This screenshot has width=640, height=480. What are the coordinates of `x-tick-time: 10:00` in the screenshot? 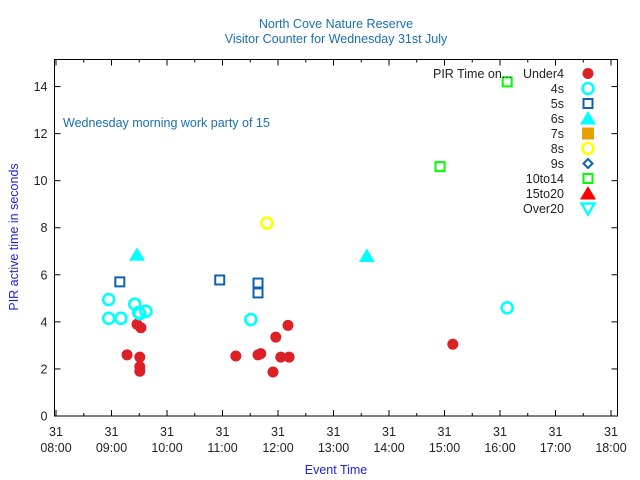 It's located at (166, 448).